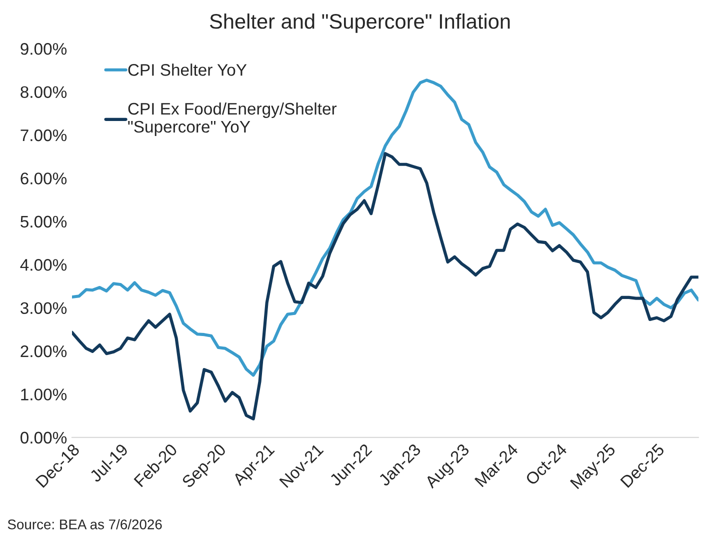 Image resolution: width=720 pixels, height=540 pixels. Describe the element at coordinates (43, 308) in the screenshot. I see `y-tick-label: 3.00%` at that location.